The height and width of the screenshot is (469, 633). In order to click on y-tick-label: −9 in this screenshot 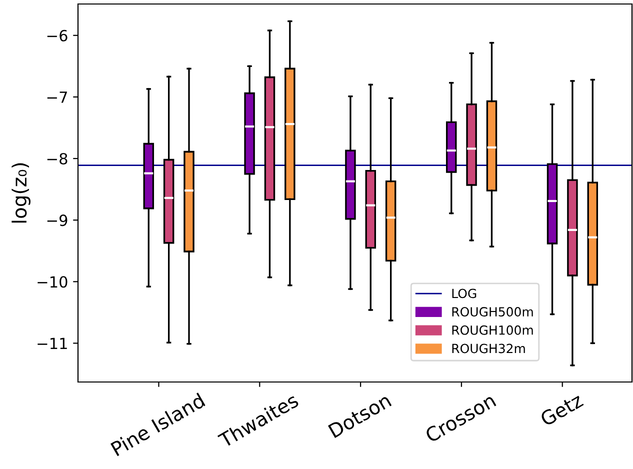, I will do `click(57, 220)`.